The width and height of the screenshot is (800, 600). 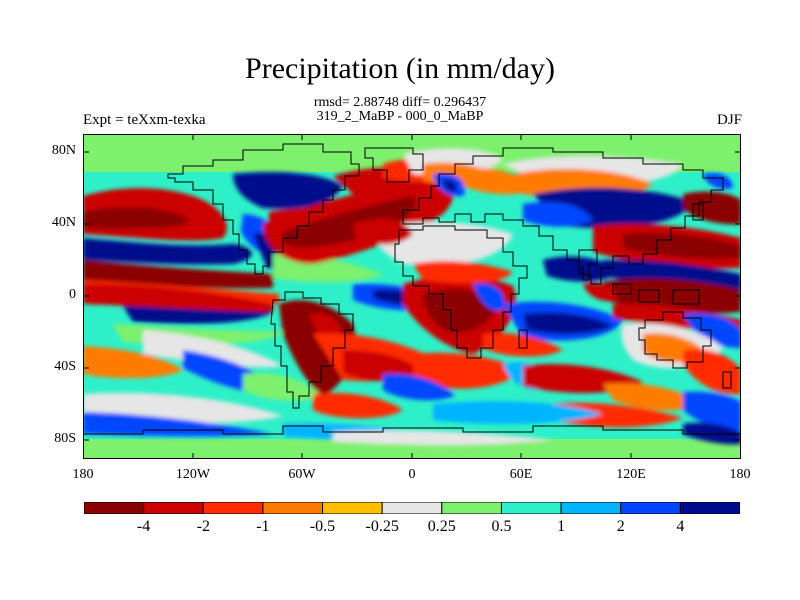 What do you see at coordinates (263, 526) in the screenshot?
I see `colorbar-label: -1` at bounding box center [263, 526].